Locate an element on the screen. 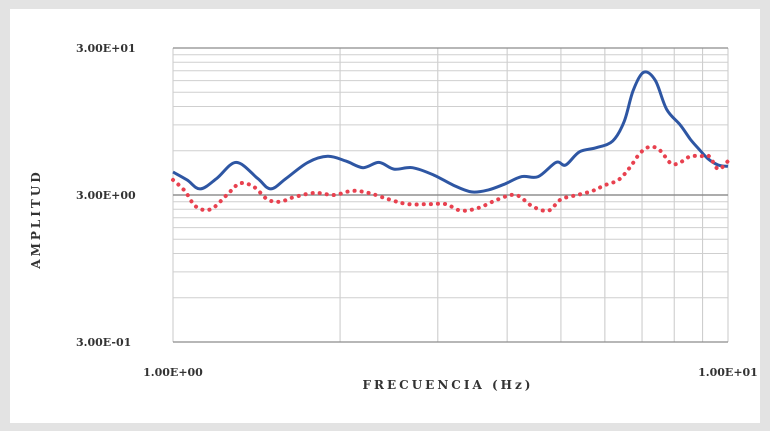 Image resolution: width=770 pixels, height=431 pixels. y-axis-title: AMPLITUD is located at coordinates (36, 219).